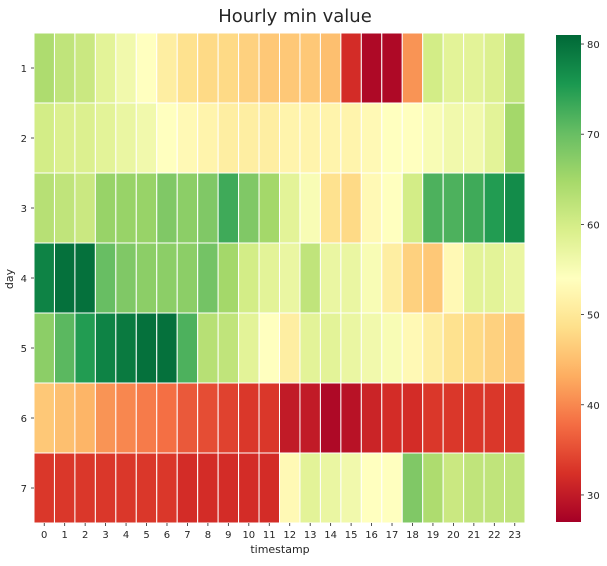  Describe the element at coordinates (412, 535) in the screenshot. I see `x-tick-label: 18` at that location.